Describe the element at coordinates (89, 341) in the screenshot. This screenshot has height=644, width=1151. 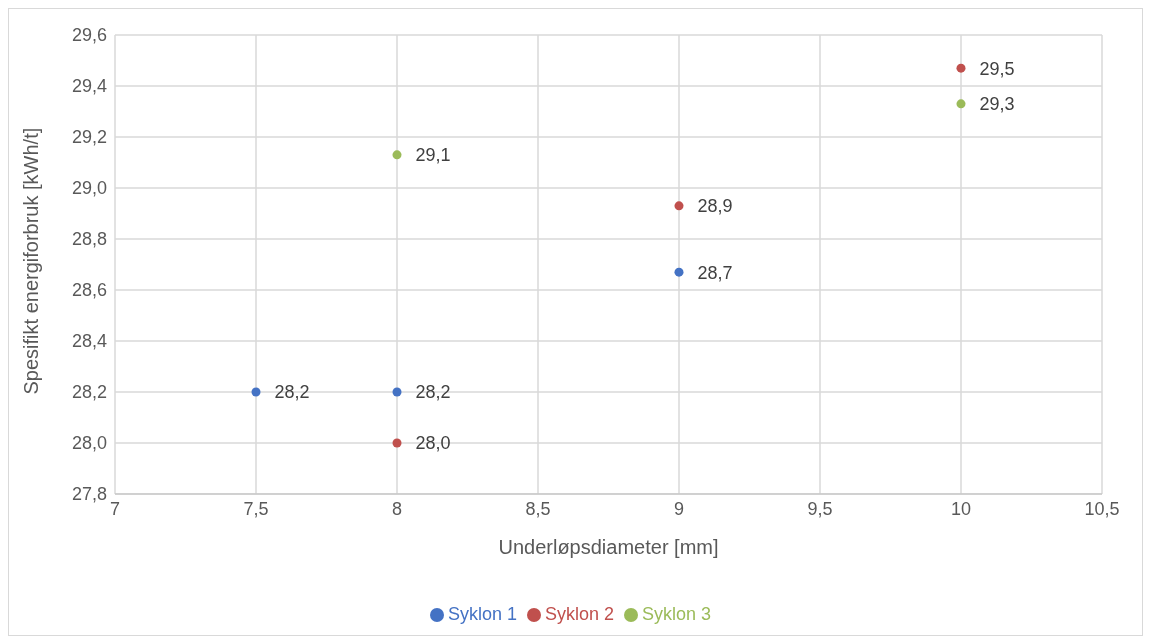
I see `y-tick-label: 28,4` at that location.